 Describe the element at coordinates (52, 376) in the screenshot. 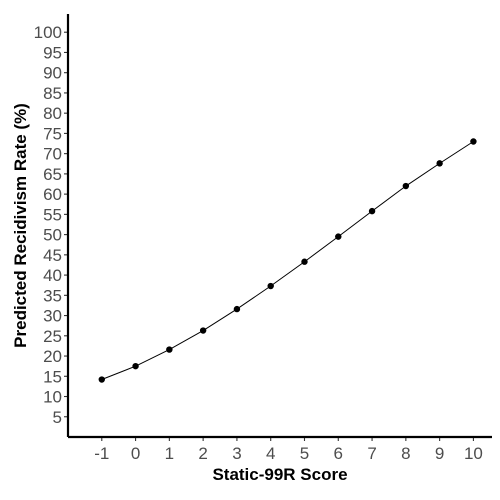

I see `y-tick-label: 15` at that location.